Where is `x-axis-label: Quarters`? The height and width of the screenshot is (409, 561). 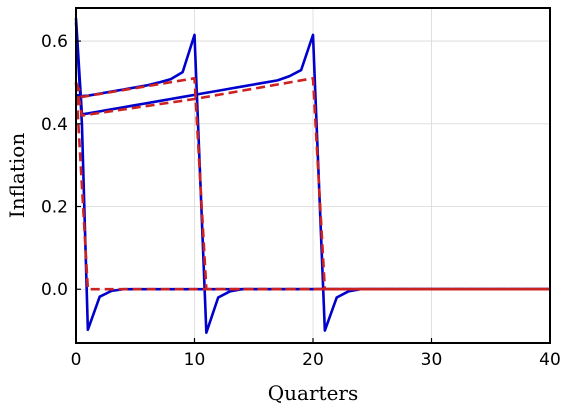
x-axis-label: Quarters is located at coordinates (313, 393).